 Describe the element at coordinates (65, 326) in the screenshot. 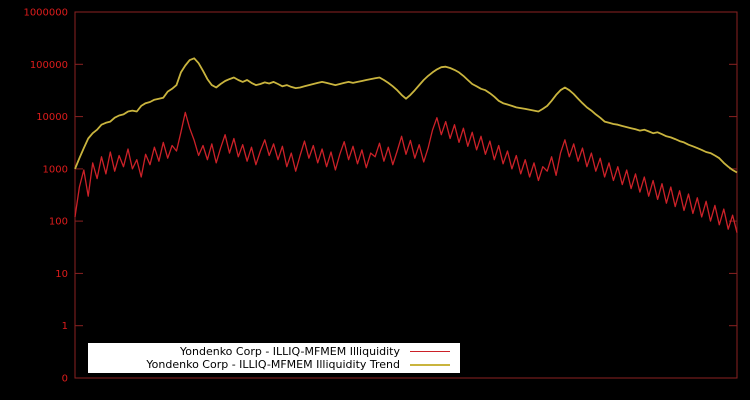

I see `y-tick-label: 1` at that location.